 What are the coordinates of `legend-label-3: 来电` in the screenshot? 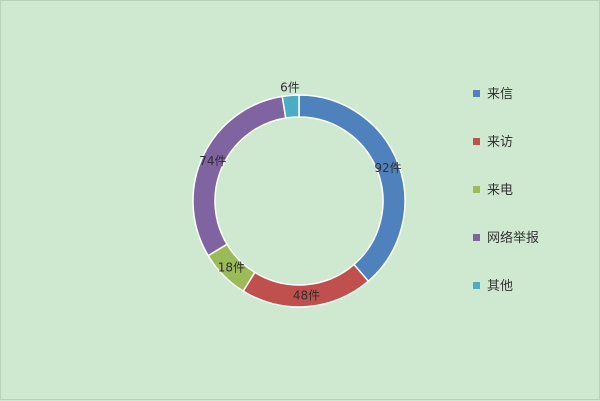 It's located at (500, 190).